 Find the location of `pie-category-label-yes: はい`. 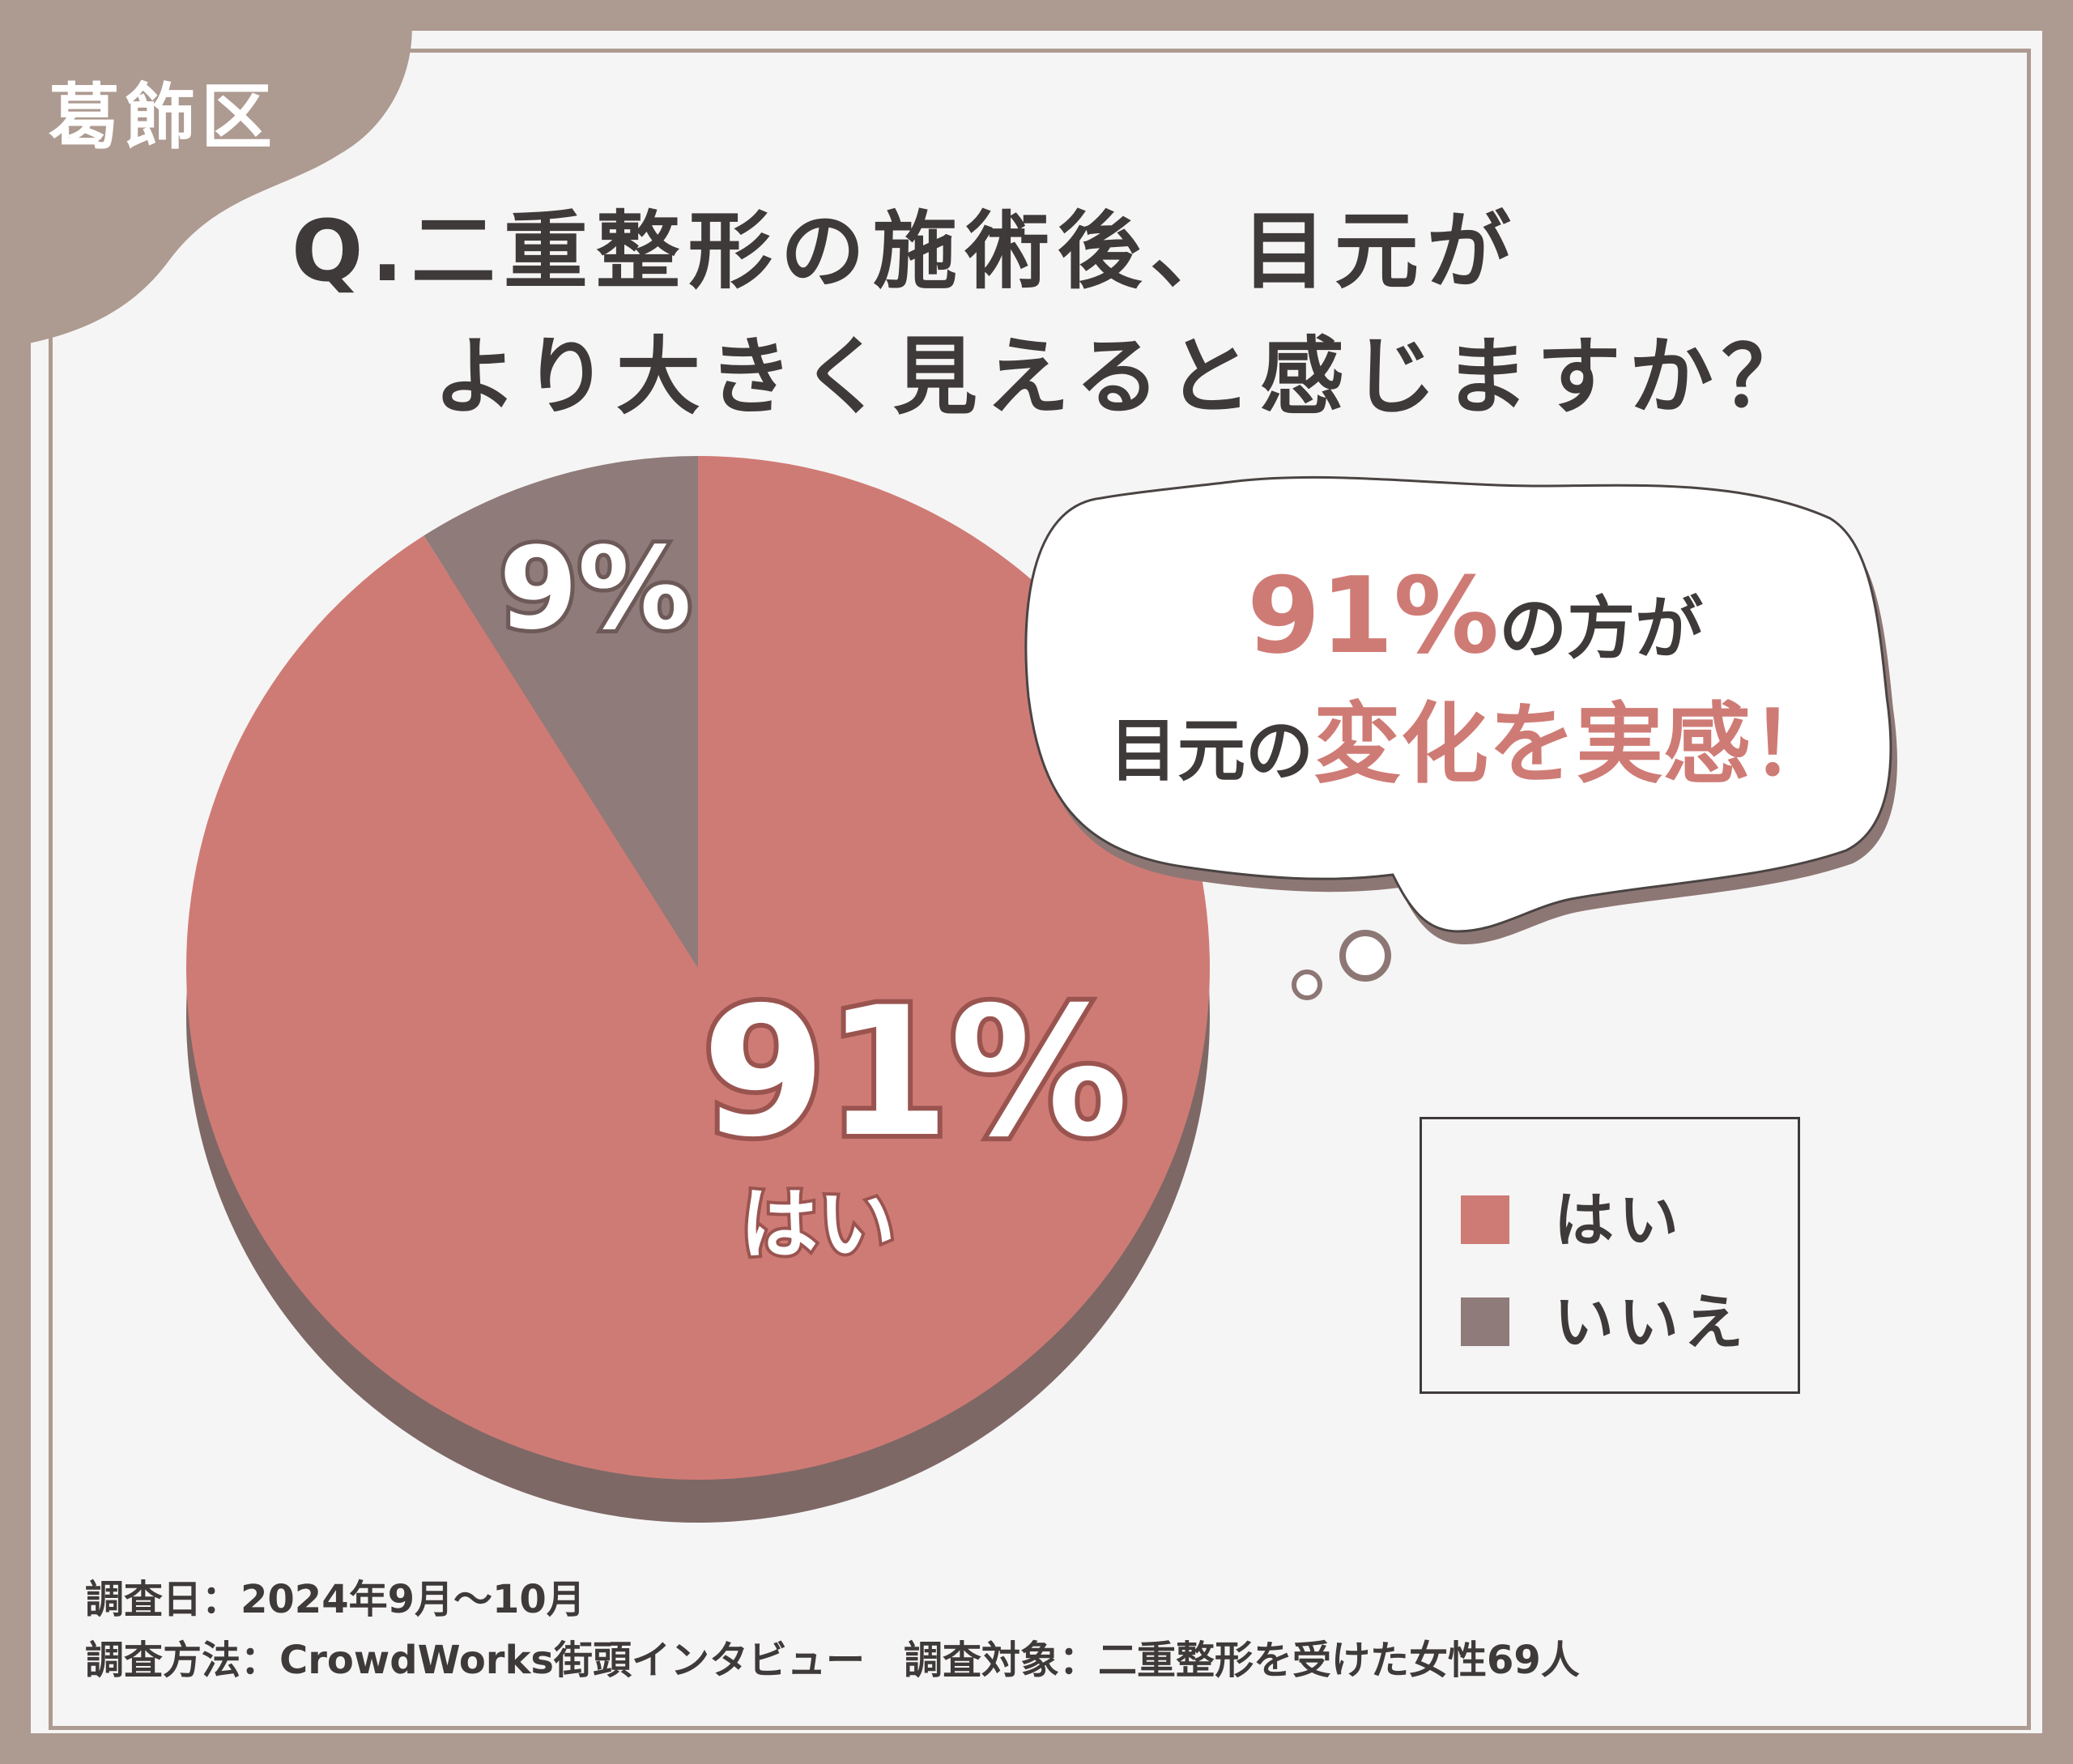

pie-category-label-yes: はい is located at coordinates (818, 1224).